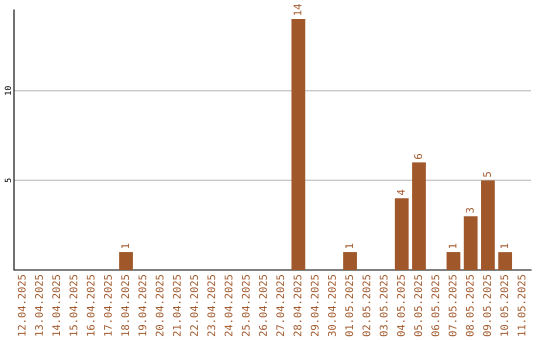 The width and height of the screenshot is (540, 340). Describe the element at coordinates (366, 305) in the screenshot. I see `x-tick-label: 02.05.2025` at that location.